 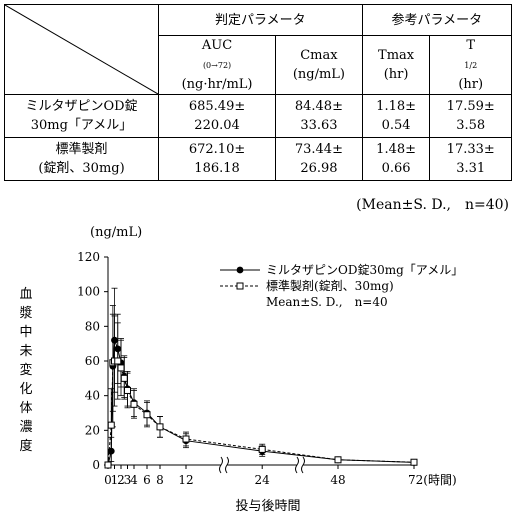 What do you see at coordinates (25, 427) in the screenshot?
I see `y-axis-label-char: 濃` at bounding box center [25, 427].